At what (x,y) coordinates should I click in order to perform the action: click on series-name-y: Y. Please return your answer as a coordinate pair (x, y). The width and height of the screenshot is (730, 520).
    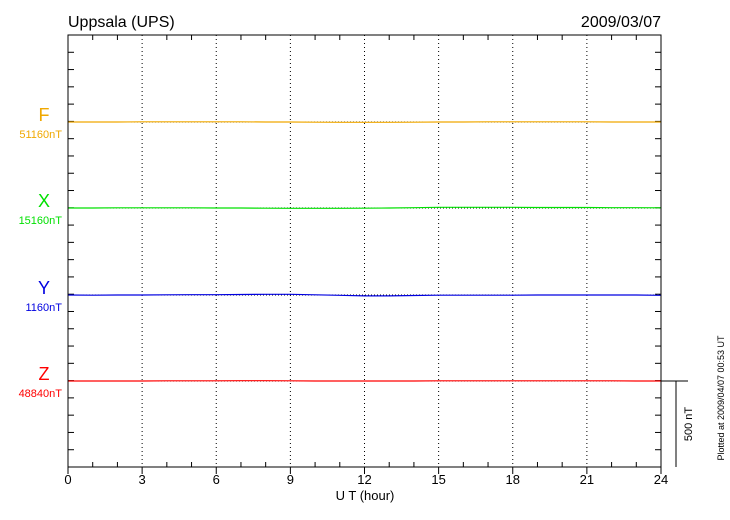
    Looking at the image, I should click on (44, 288).